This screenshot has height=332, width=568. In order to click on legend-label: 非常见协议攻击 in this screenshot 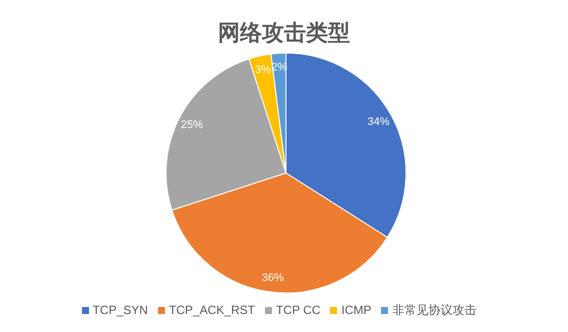, I will do `click(434, 310)`.